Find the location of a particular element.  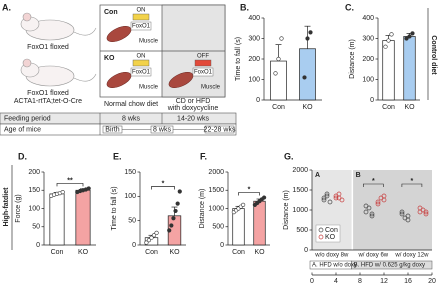

y-axis-label: Time to fall (s) is located at coordinates (238, 59).